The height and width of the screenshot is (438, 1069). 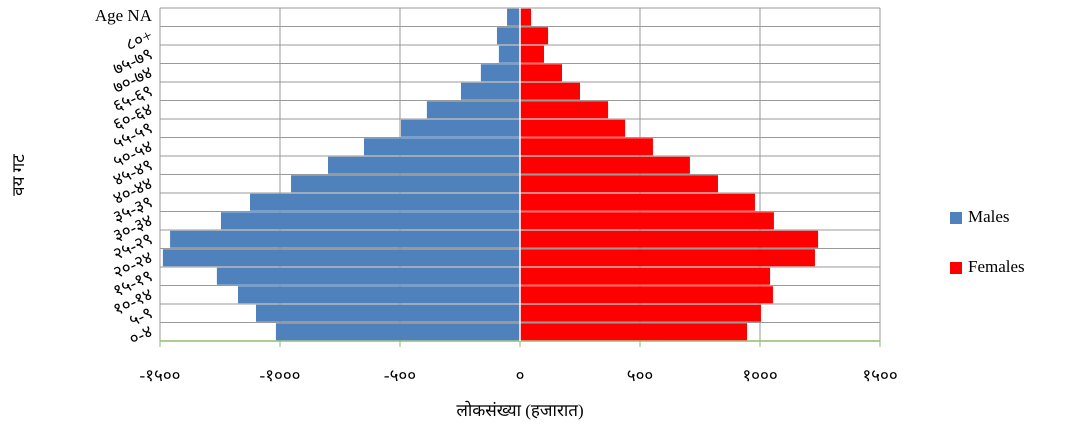 What do you see at coordinates (996, 266) in the screenshot?
I see `legend-label: Females` at bounding box center [996, 266].